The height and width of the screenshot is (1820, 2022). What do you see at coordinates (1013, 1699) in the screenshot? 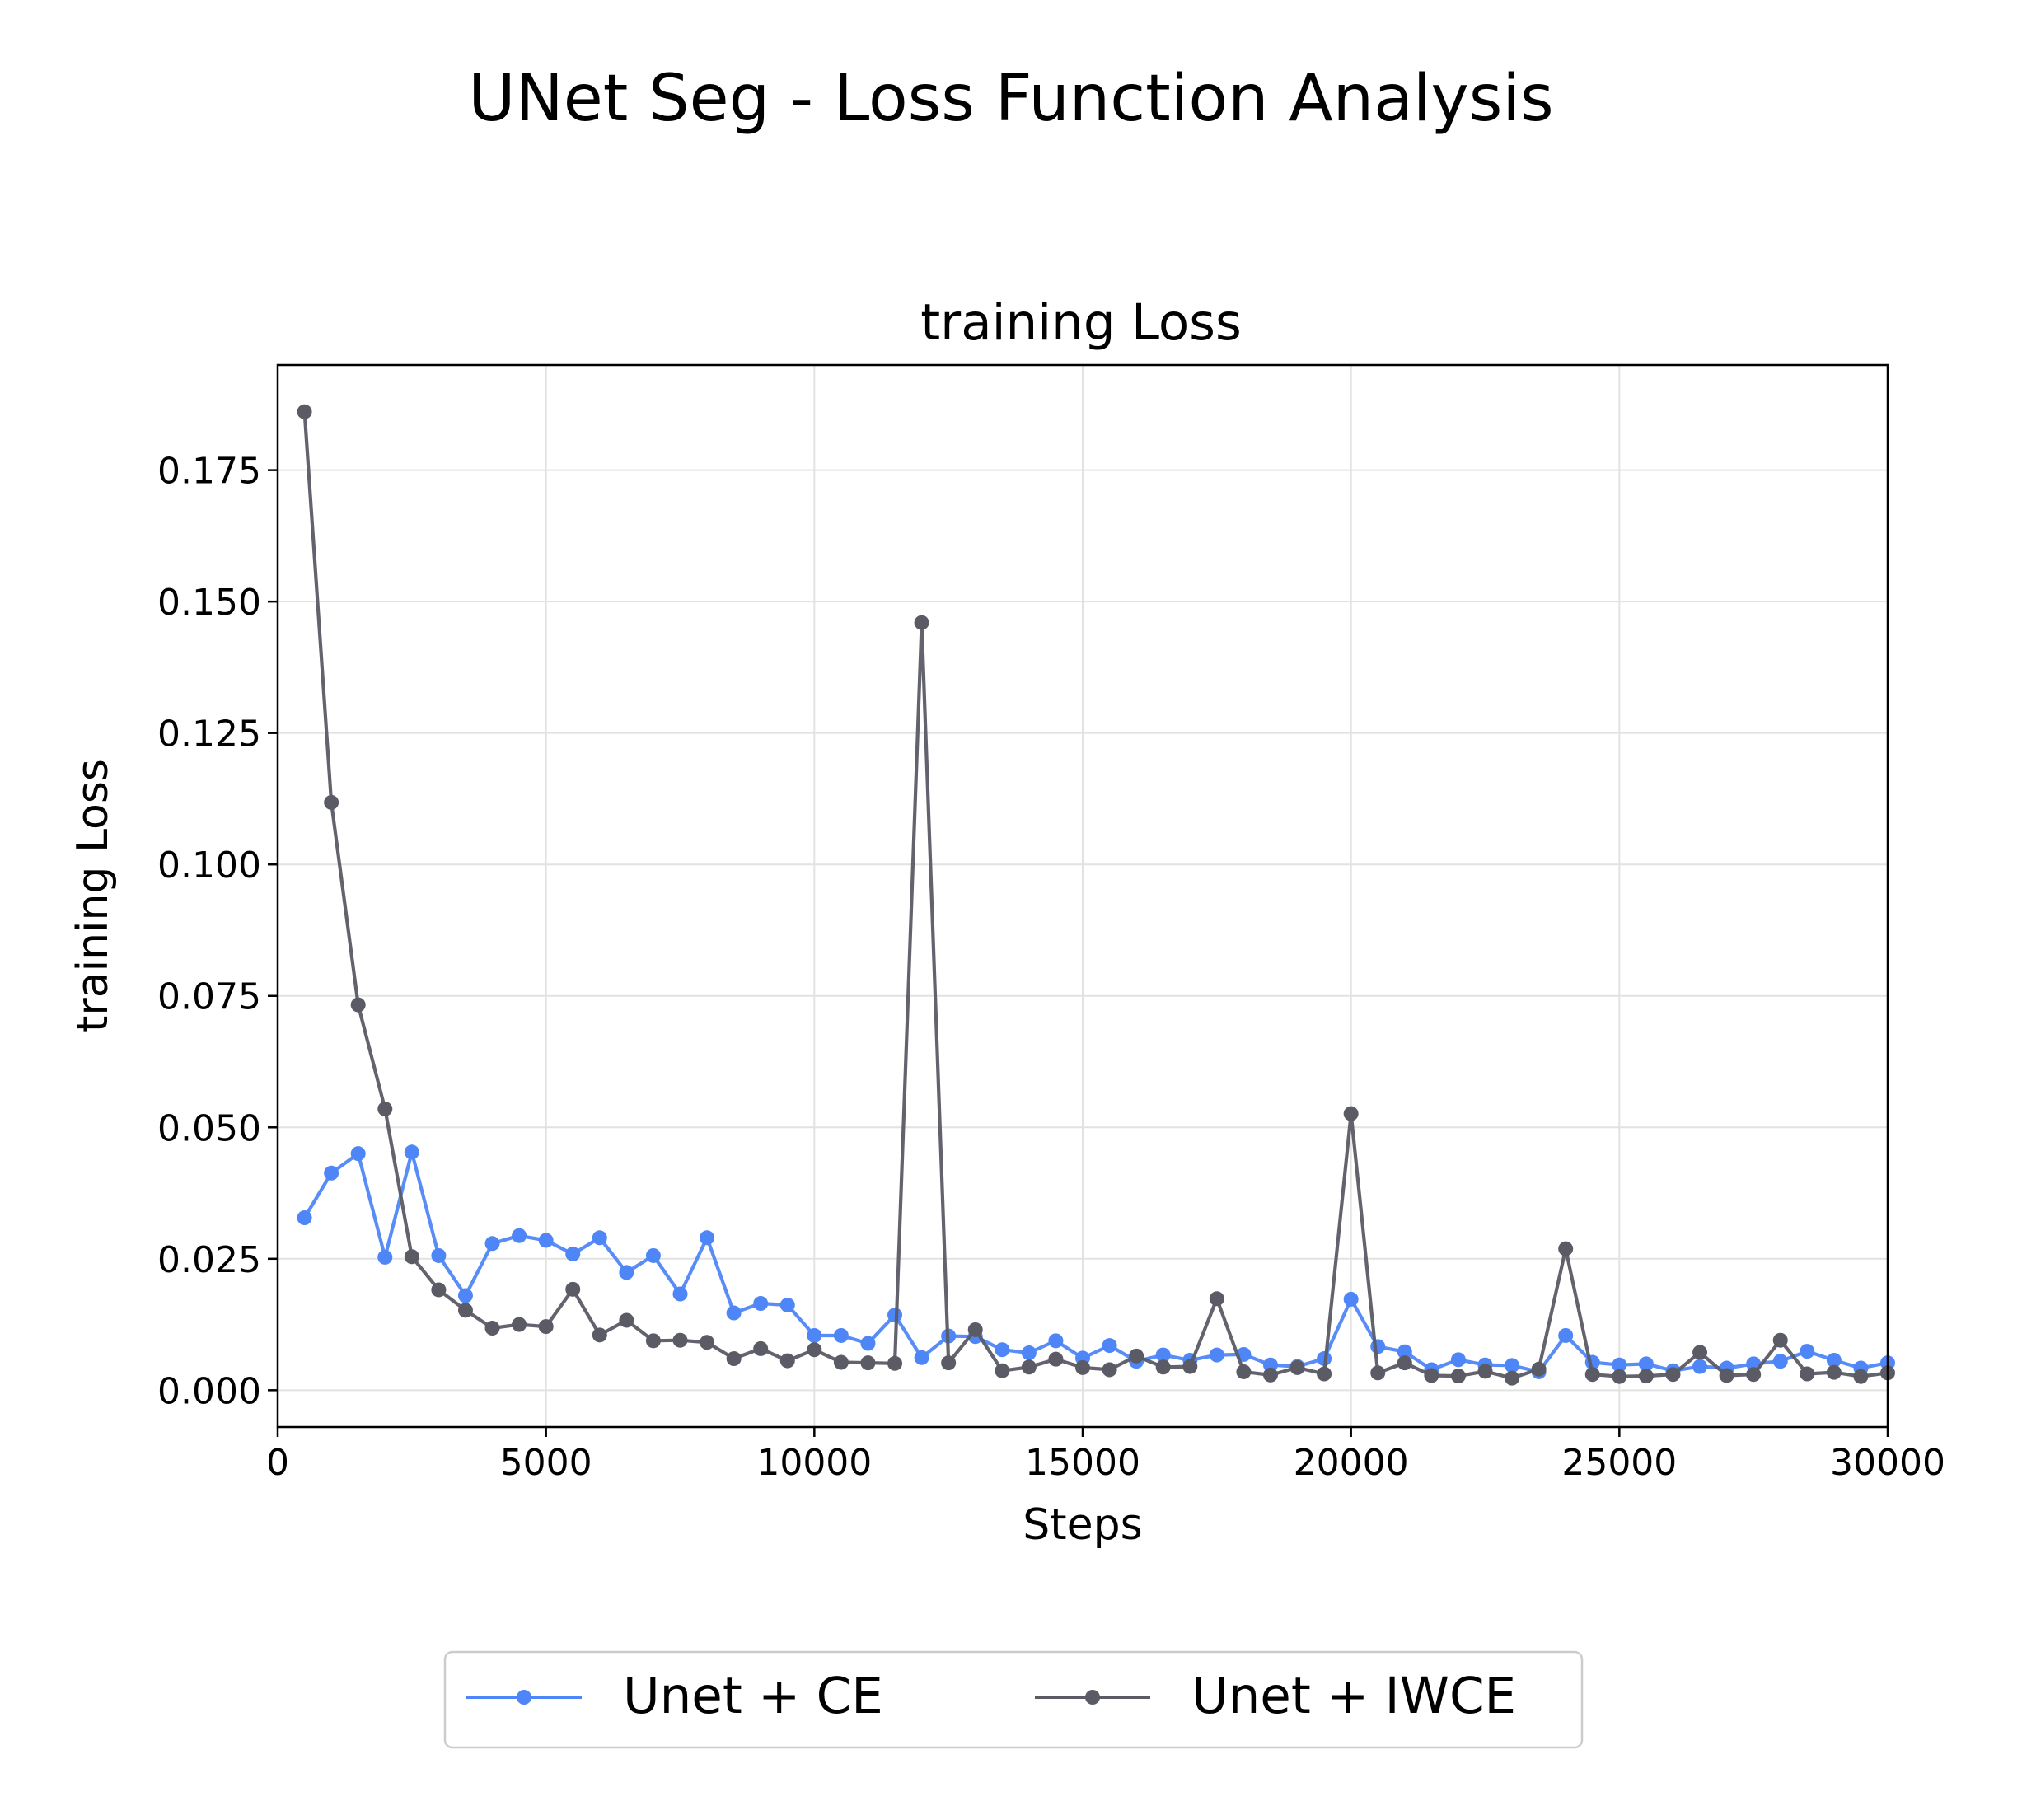
I see `legend-box` at bounding box center [1013, 1699].